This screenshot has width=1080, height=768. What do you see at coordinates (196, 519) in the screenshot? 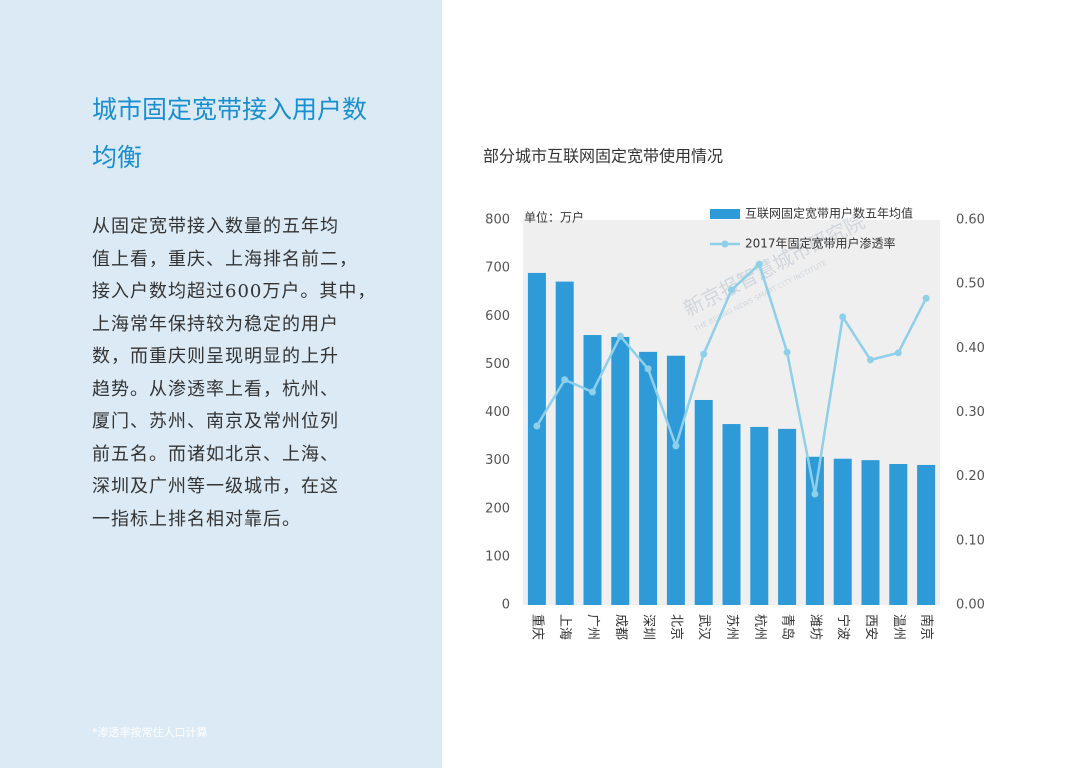
I see `body-text: 一指标上排名相对靠后。` at bounding box center [196, 519].